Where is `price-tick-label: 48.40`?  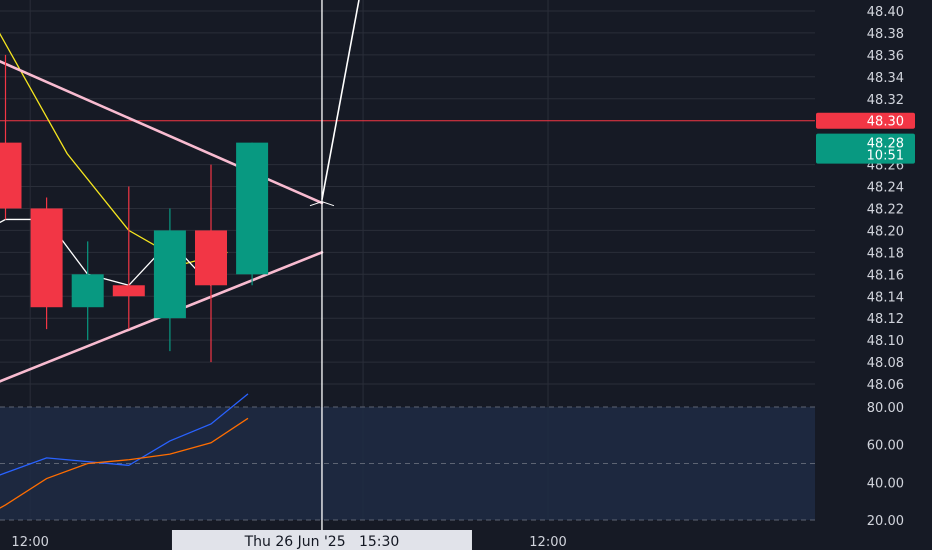 price-tick-label: 48.40 is located at coordinates (885, 12).